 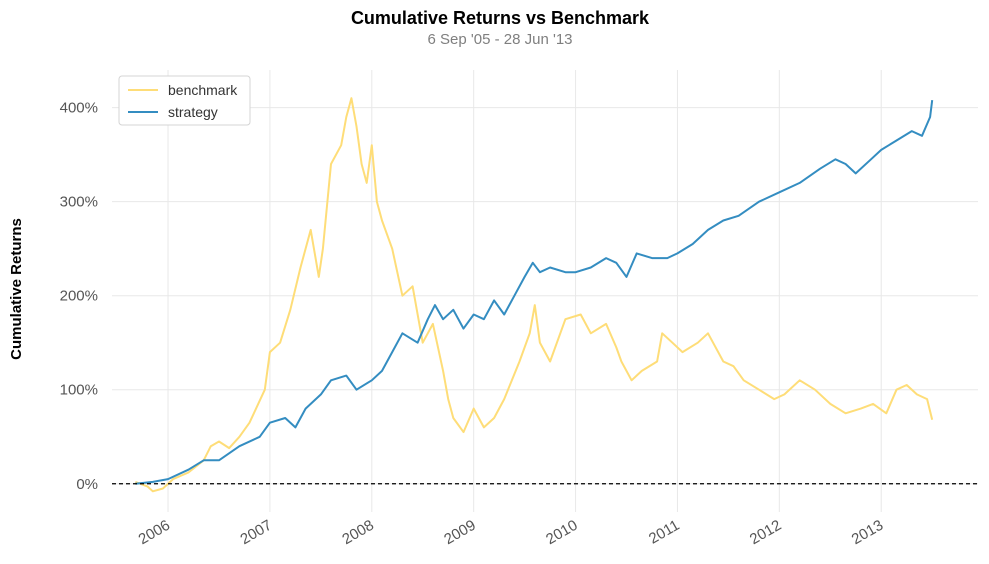 What do you see at coordinates (500, 39) in the screenshot?
I see `chart-subtitle: 6 Sep '05 - 28 Jun '13` at bounding box center [500, 39].